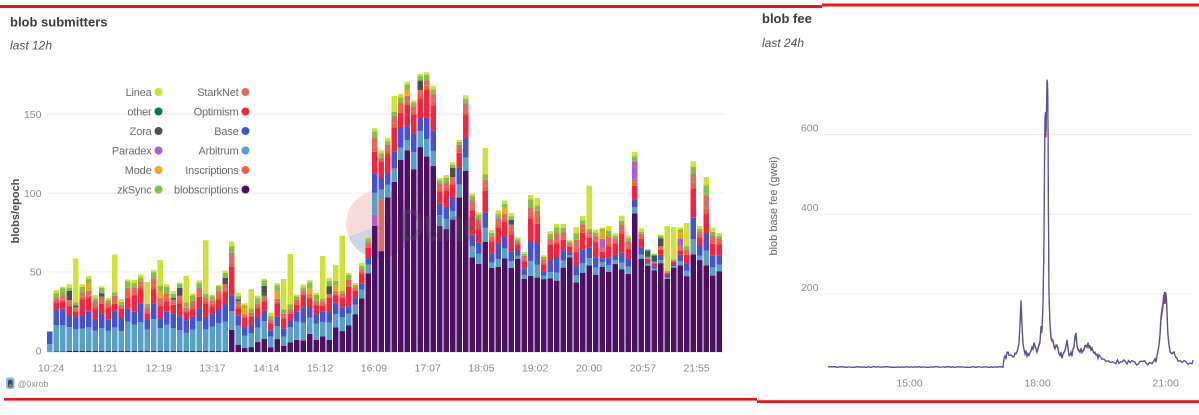 The height and width of the screenshot is (415, 1199). What do you see at coordinates (216, 113) in the screenshot?
I see `svg-text: Optimism` at bounding box center [216, 113].